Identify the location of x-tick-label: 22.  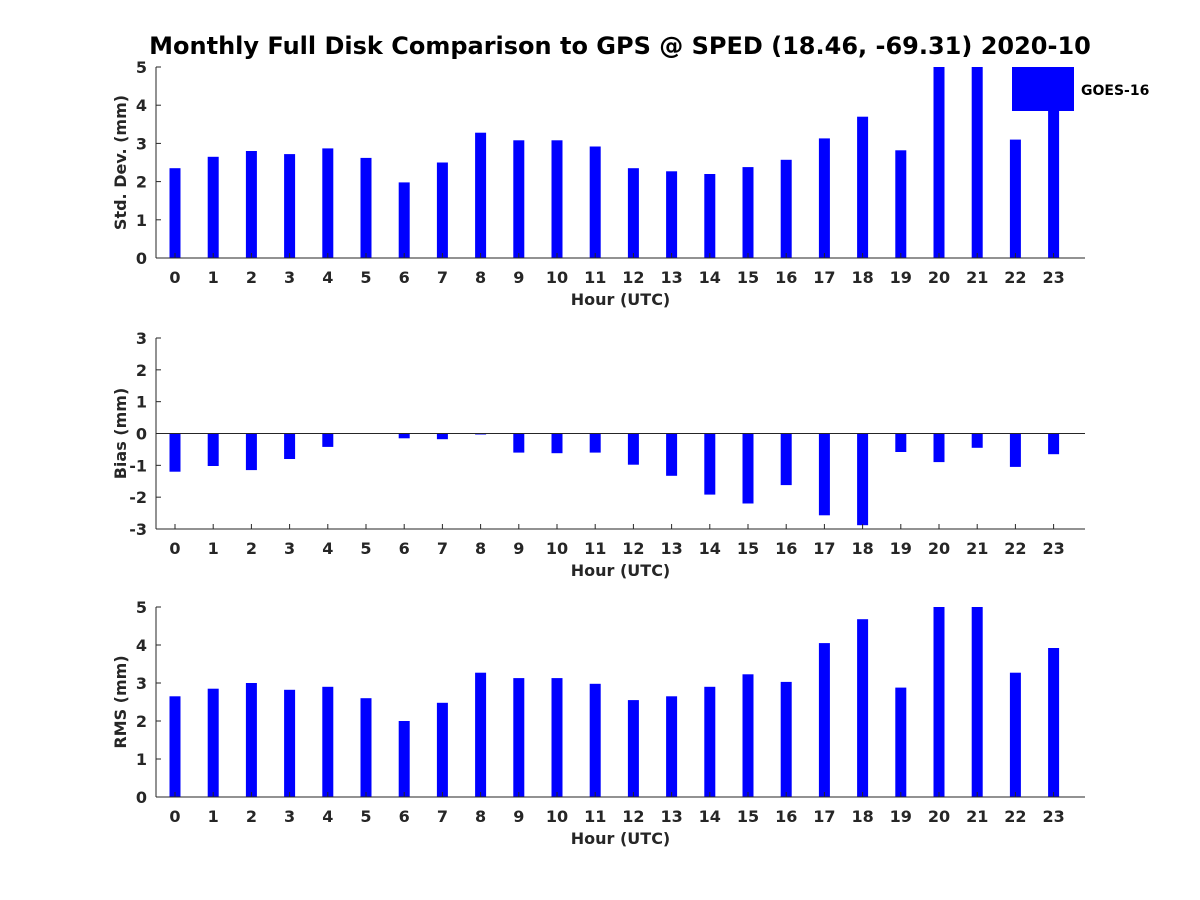
(1015, 277).